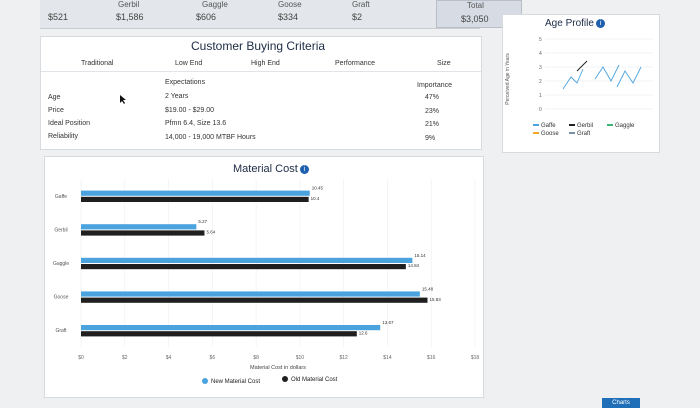 The height and width of the screenshot is (408, 700). What do you see at coordinates (430, 138) in the screenshot?
I see `criteria-importance-reliability: 9%` at bounding box center [430, 138].